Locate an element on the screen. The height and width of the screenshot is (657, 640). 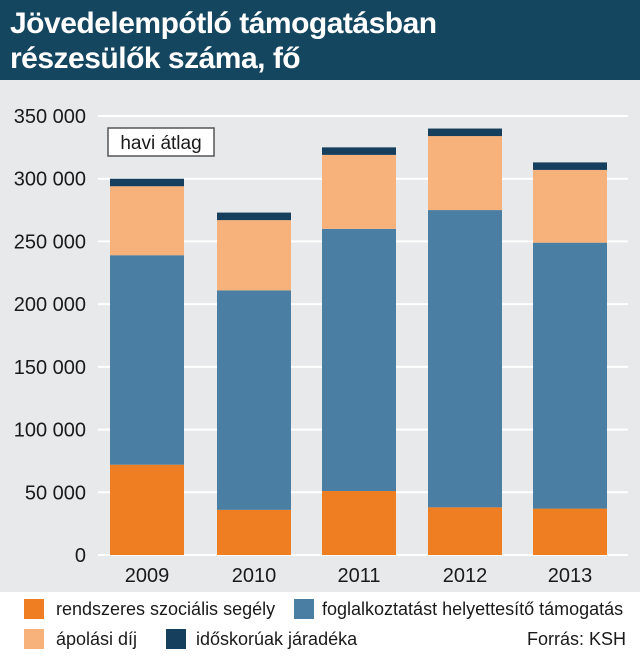
annotation-label: havi átlag is located at coordinates (160, 143).